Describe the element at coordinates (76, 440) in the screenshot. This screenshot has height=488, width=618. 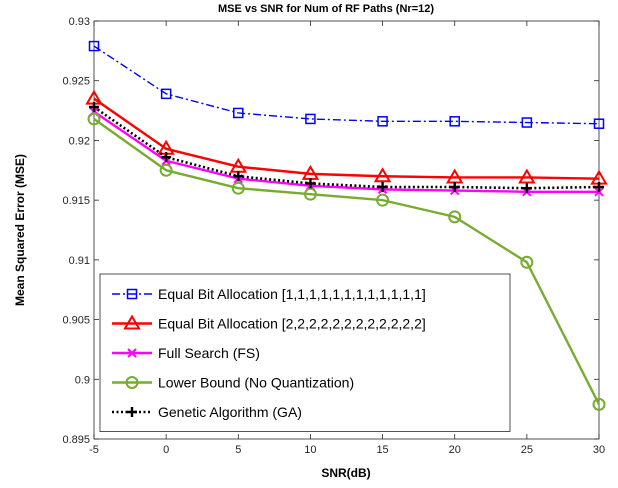
I see `y-tick-label: 0.895` at that location.